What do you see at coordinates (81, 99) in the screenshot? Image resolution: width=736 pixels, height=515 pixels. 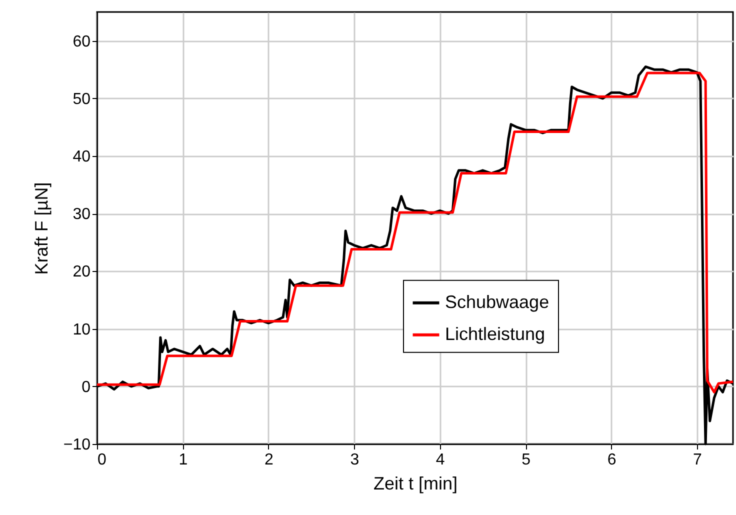 I see `y-tick-label: 50` at bounding box center [81, 99].